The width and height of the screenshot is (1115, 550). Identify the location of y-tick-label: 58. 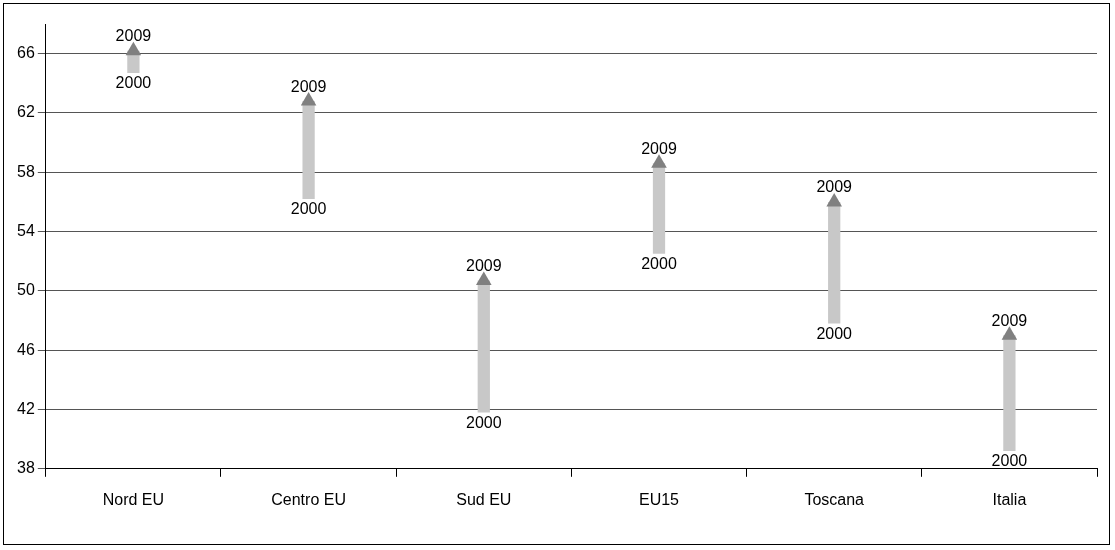
(26, 171).